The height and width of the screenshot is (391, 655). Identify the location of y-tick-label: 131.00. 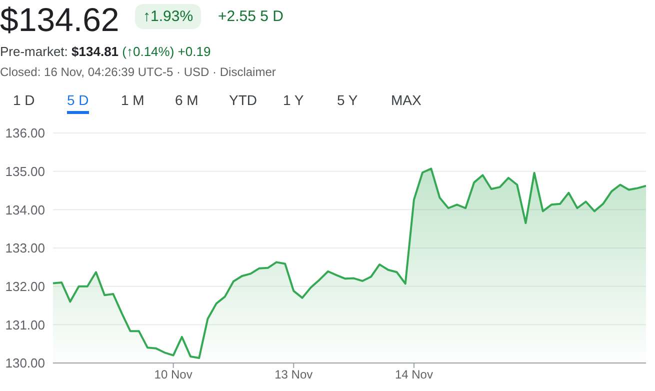
(25, 324).